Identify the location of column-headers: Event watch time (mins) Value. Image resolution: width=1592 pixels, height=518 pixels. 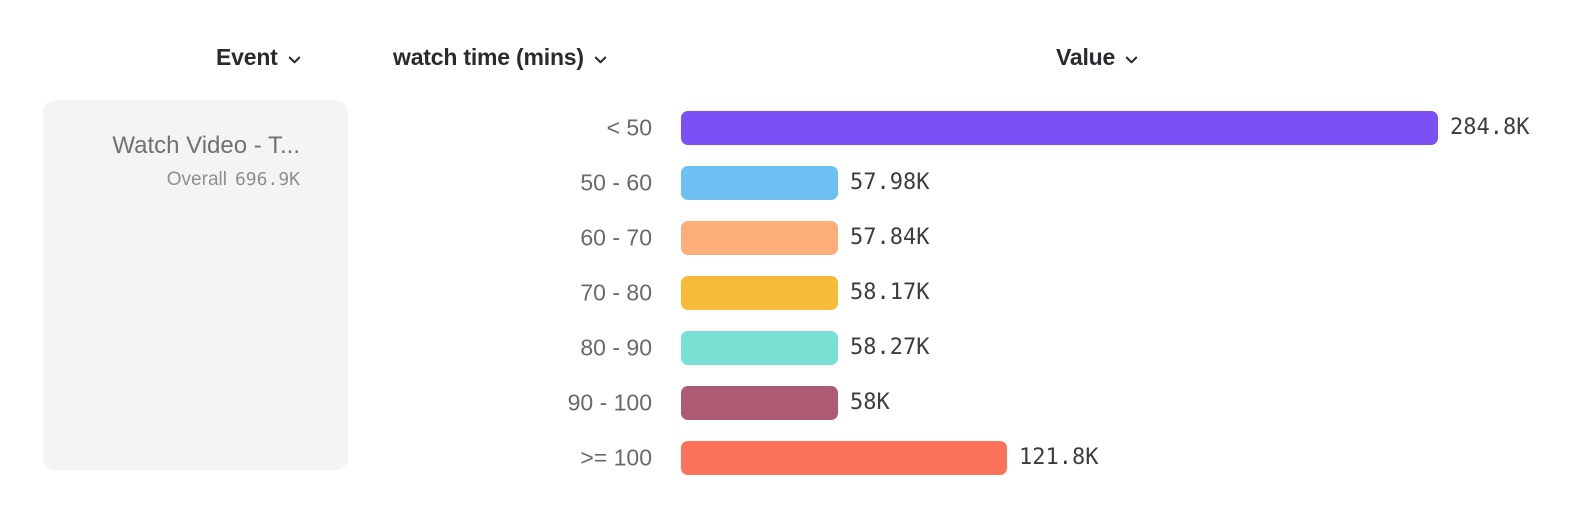
(796, 64).